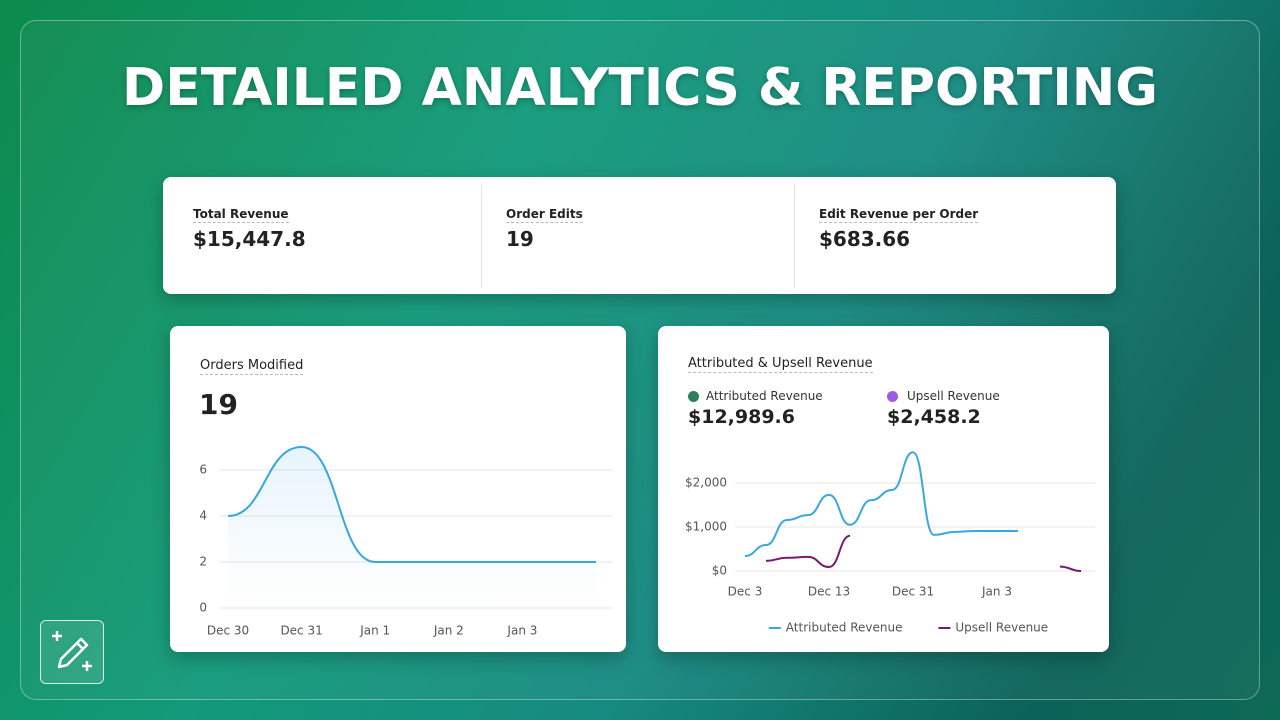 The image size is (1280, 720). Describe the element at coordinates (745, 592) in the screenshot. I see `x-tick-label: Dec 3` at that location.